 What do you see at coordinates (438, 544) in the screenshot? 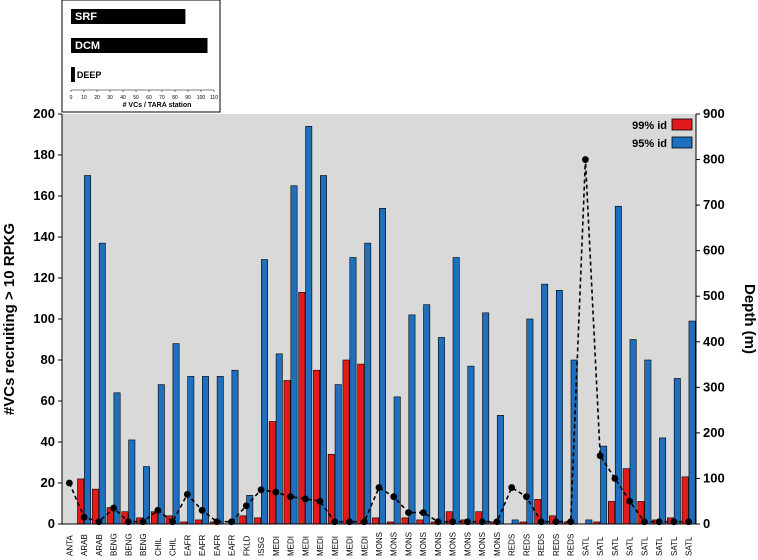
I see `x-category-label-25: MONS` at bounding box center [438, 544].